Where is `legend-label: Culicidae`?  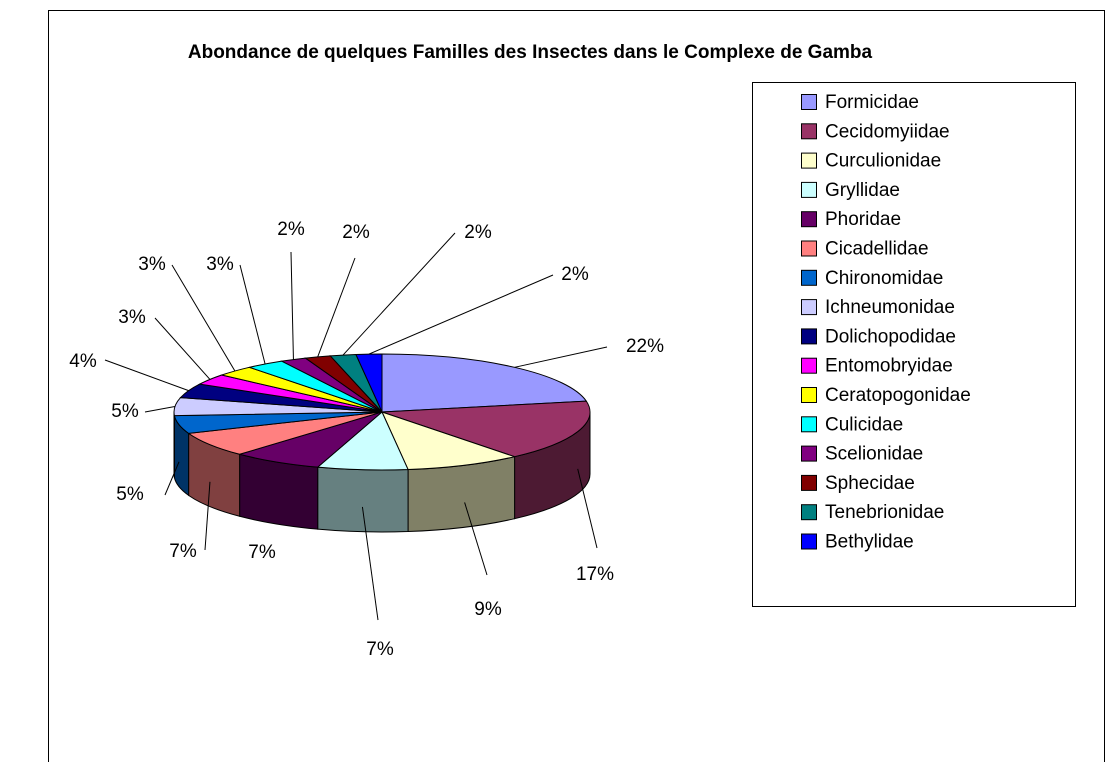 legend-label: Culicidae is located at coordinates (864, 424).